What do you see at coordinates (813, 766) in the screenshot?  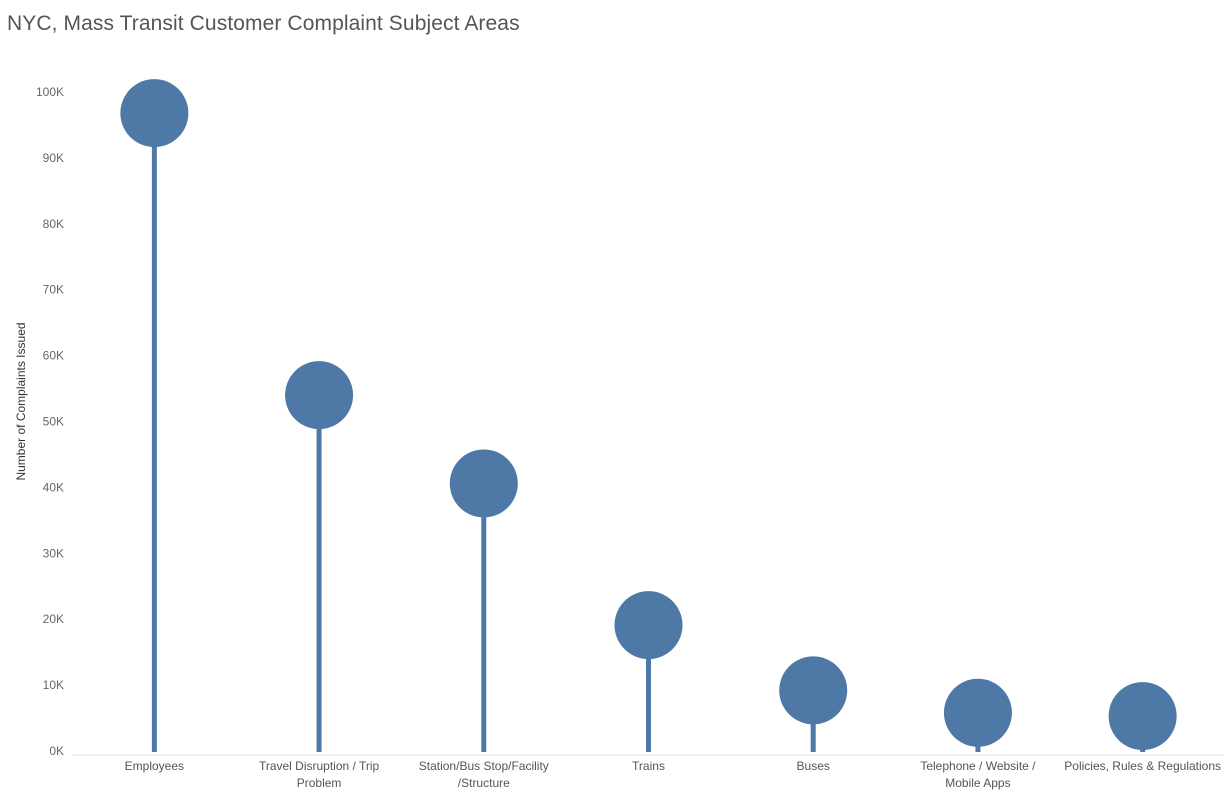 I see `x-category-label: Buses` at bounding box center [813, 766].